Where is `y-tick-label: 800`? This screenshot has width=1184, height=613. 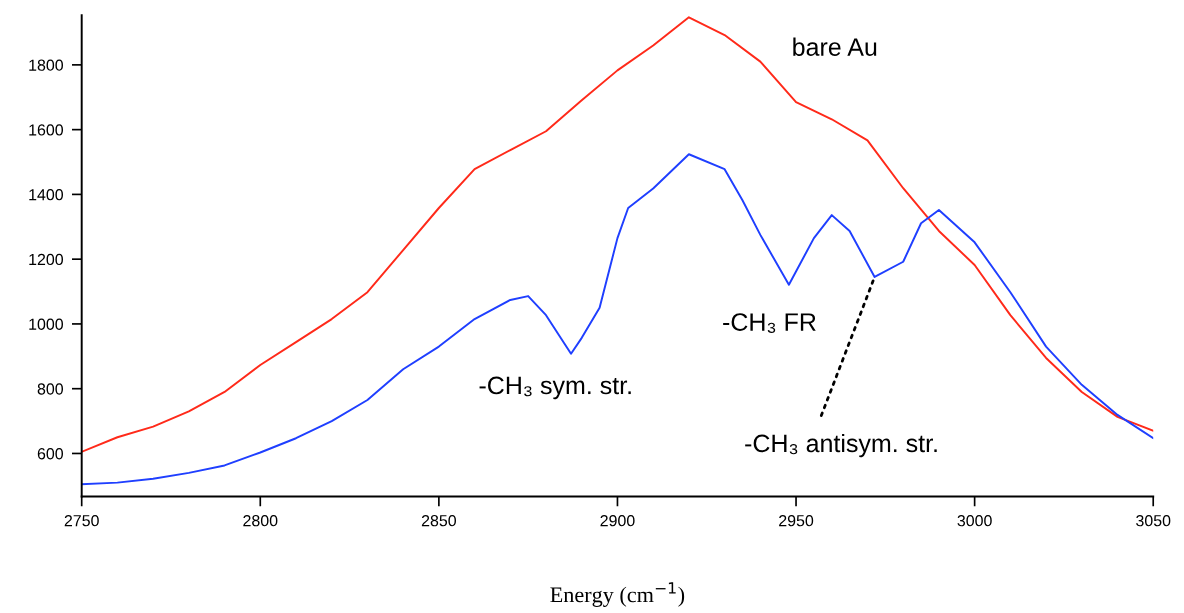
y-tick-label: 800 is located at coordinates (50, 389).